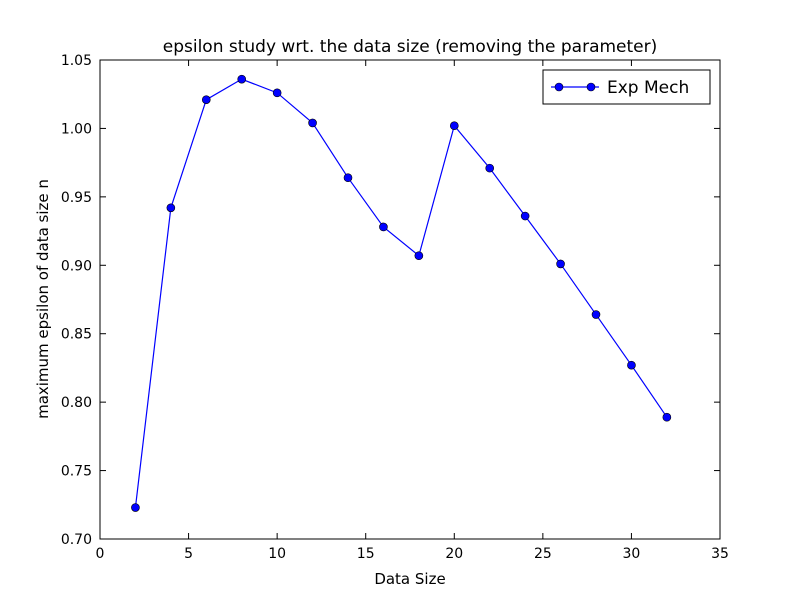 The height and width of the screenshot is (600, 800). What do you see at coordinates (76, 540) in the screenshot?
I see `y-tick-label: 0.70` at bounding box center [76, 540].